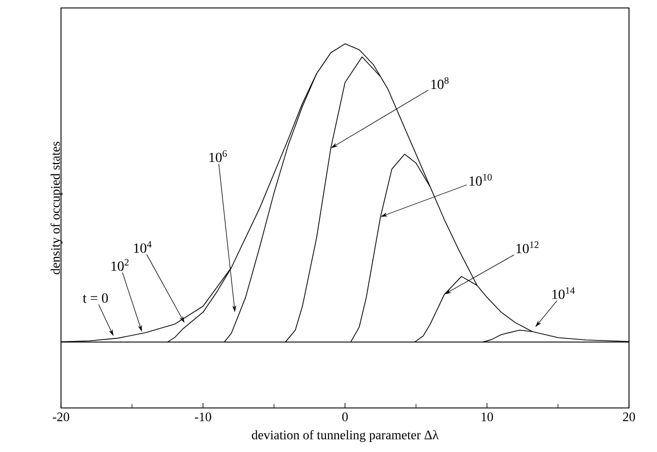  I want to click on x-axis-title: deviation of tunneling parameter Δλ, so click(345, 436).